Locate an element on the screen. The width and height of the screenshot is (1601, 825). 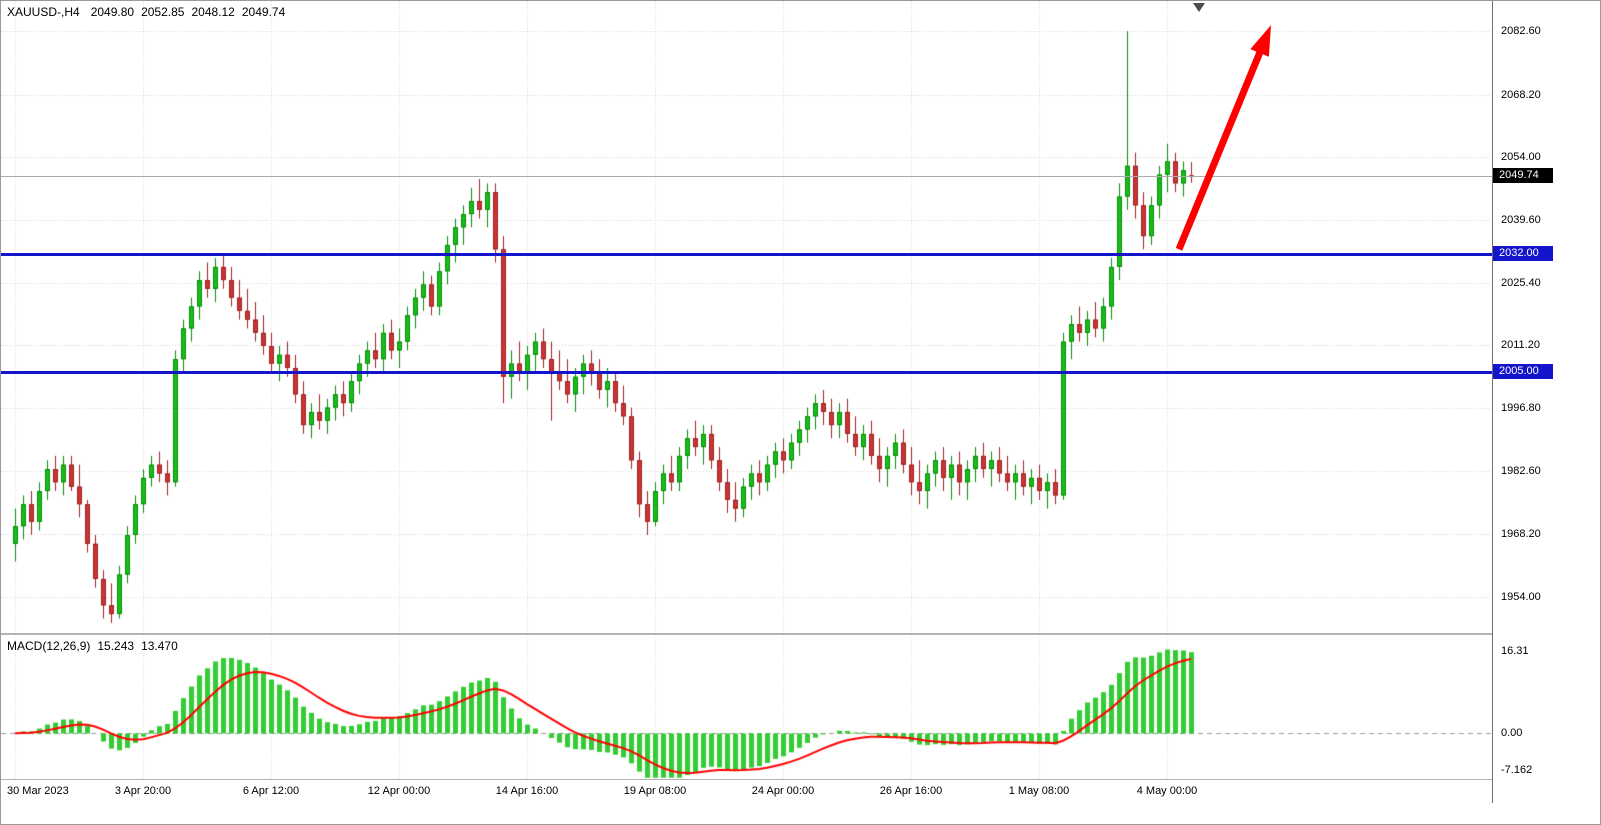
price-axis-label: 1982.60 is located at coordinates (1521, 471).